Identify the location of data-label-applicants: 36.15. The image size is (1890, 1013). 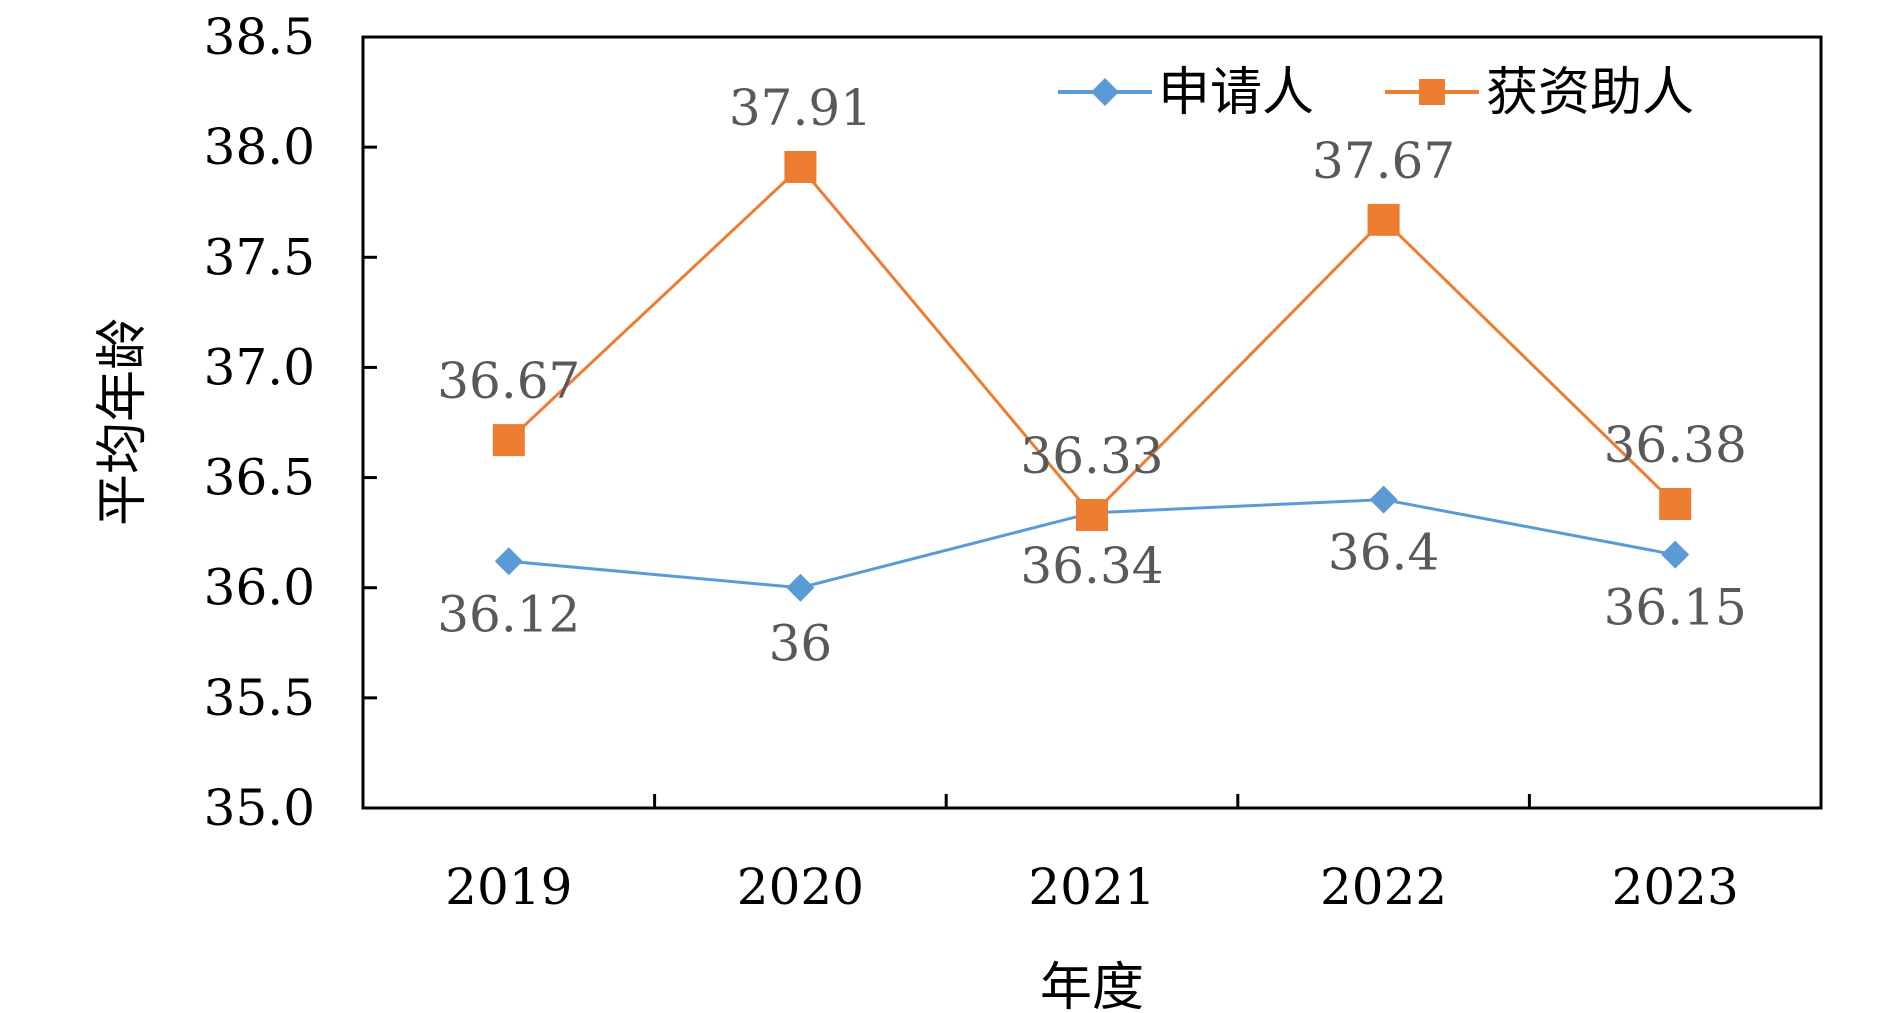
(1675, 608).